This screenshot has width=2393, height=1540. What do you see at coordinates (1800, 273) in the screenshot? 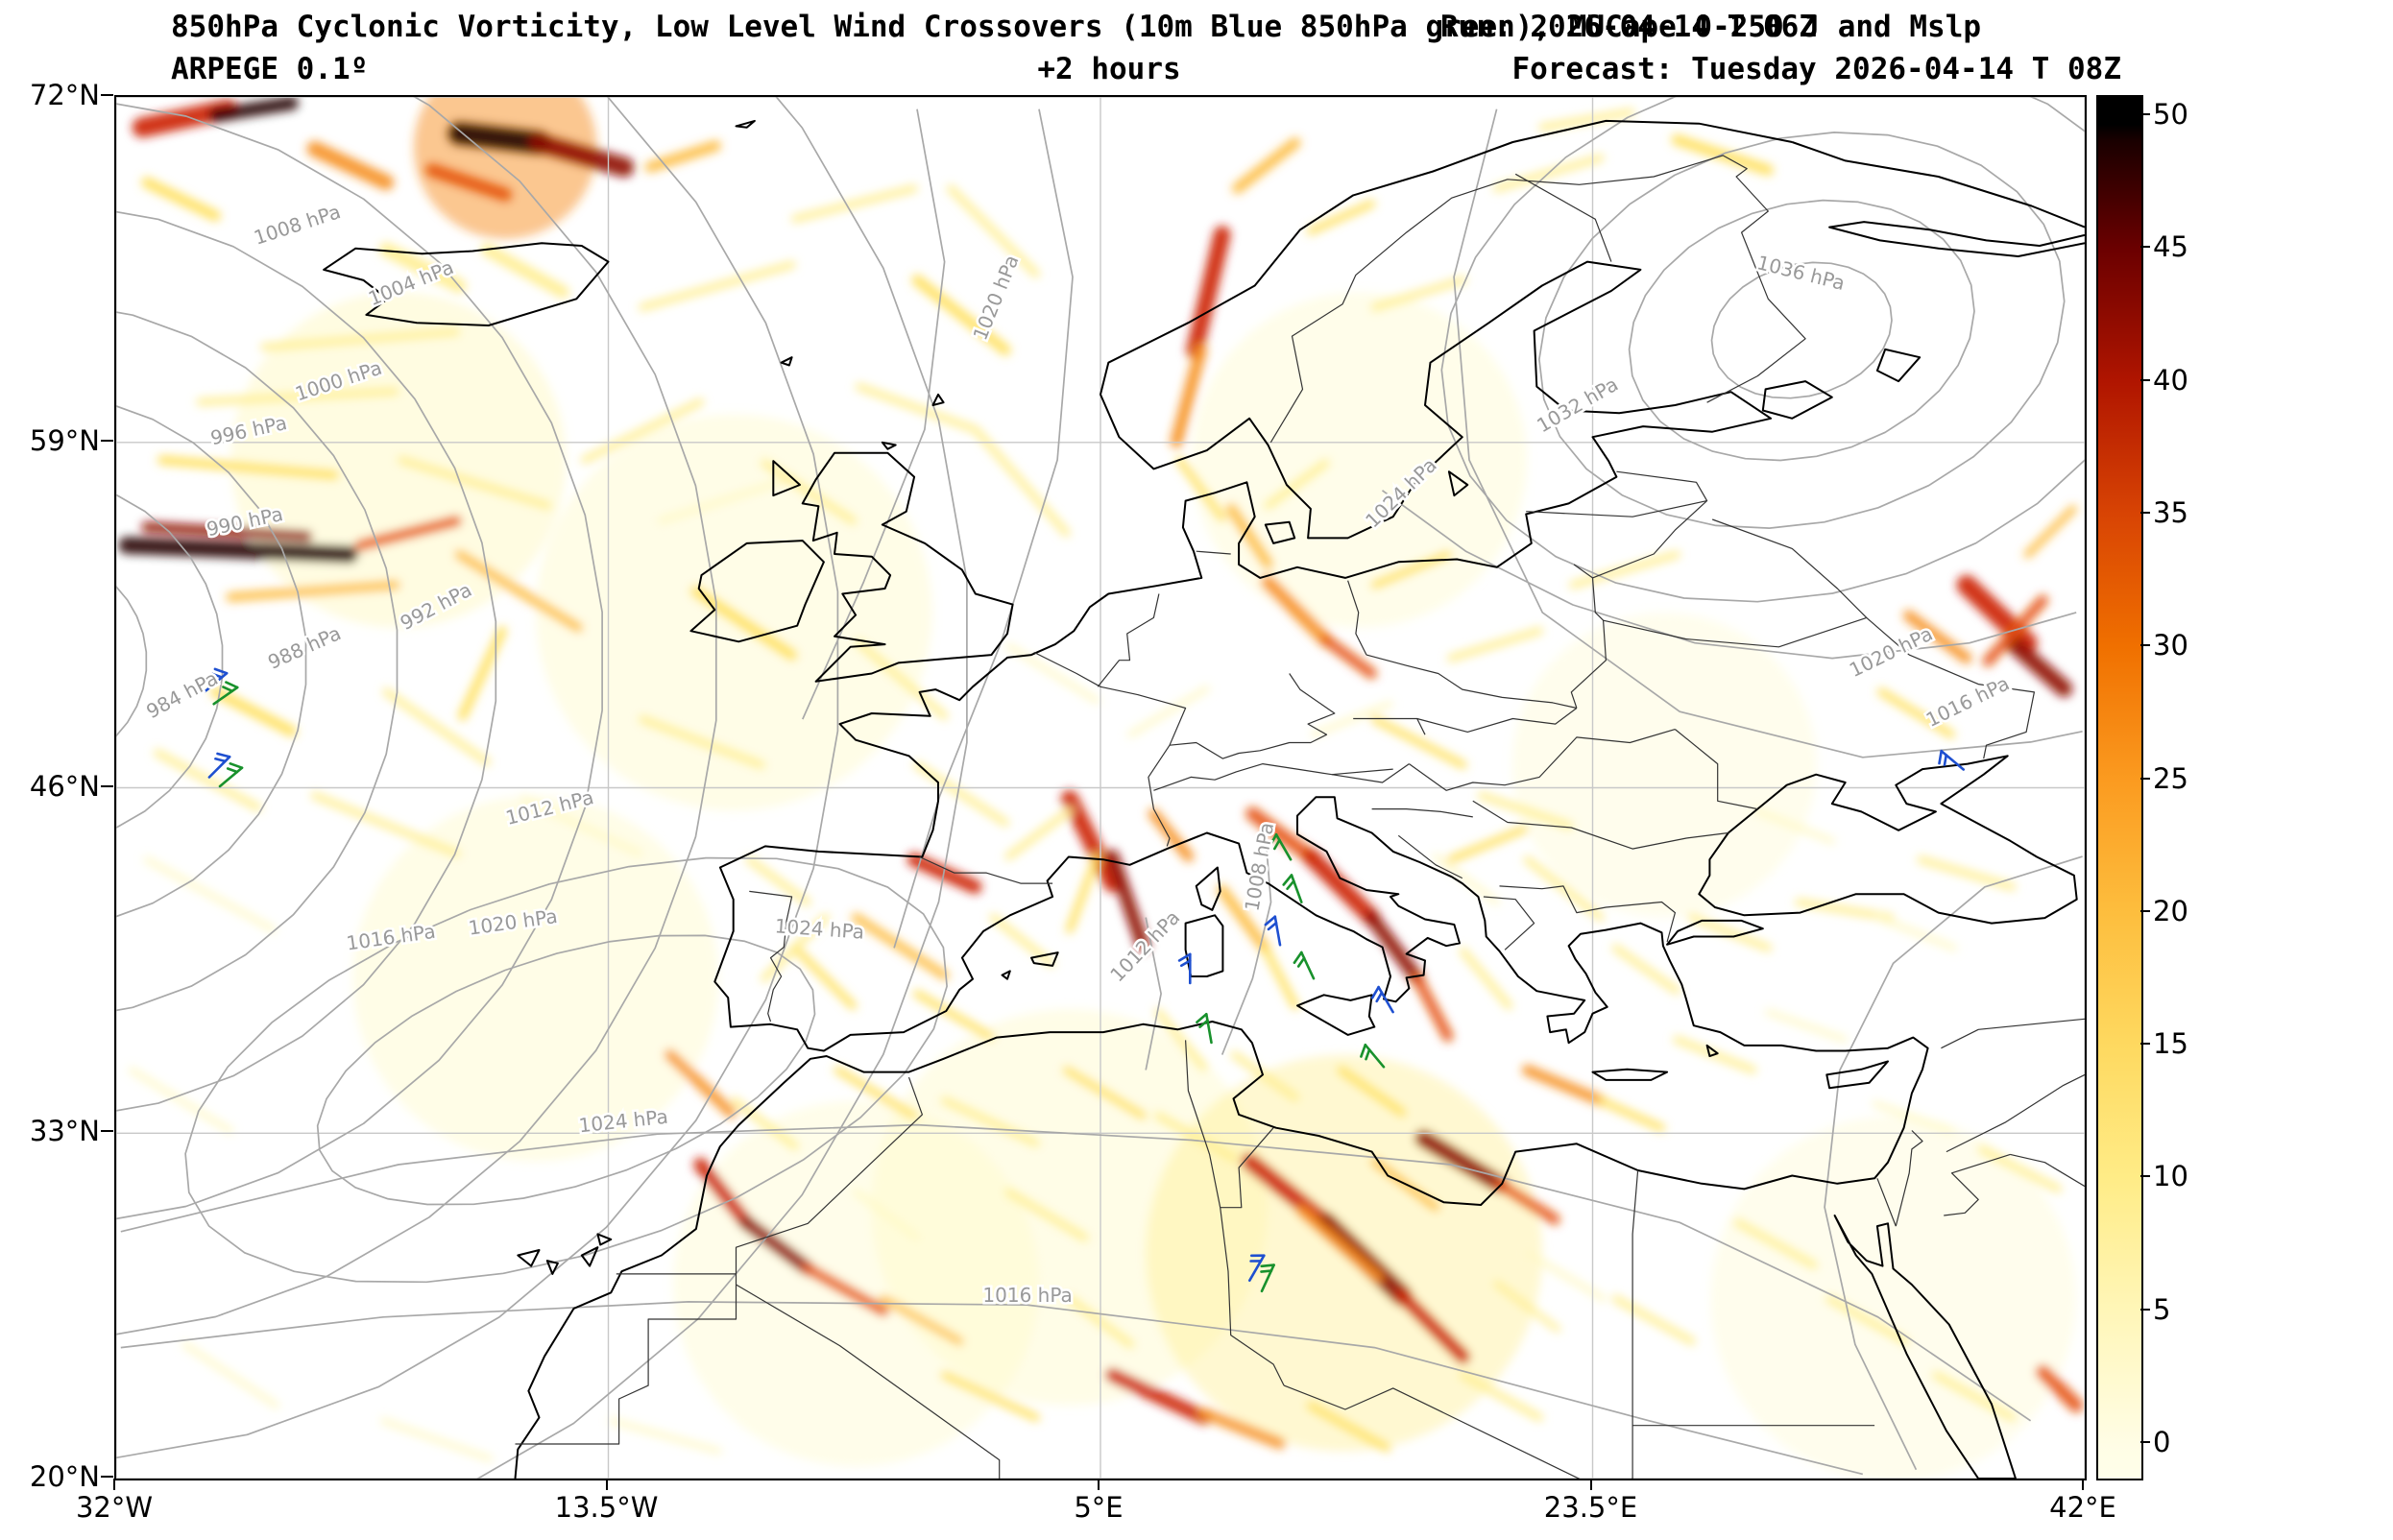
I see `isobar-label: 1036 hPa` at bounding box center [1800, 273].